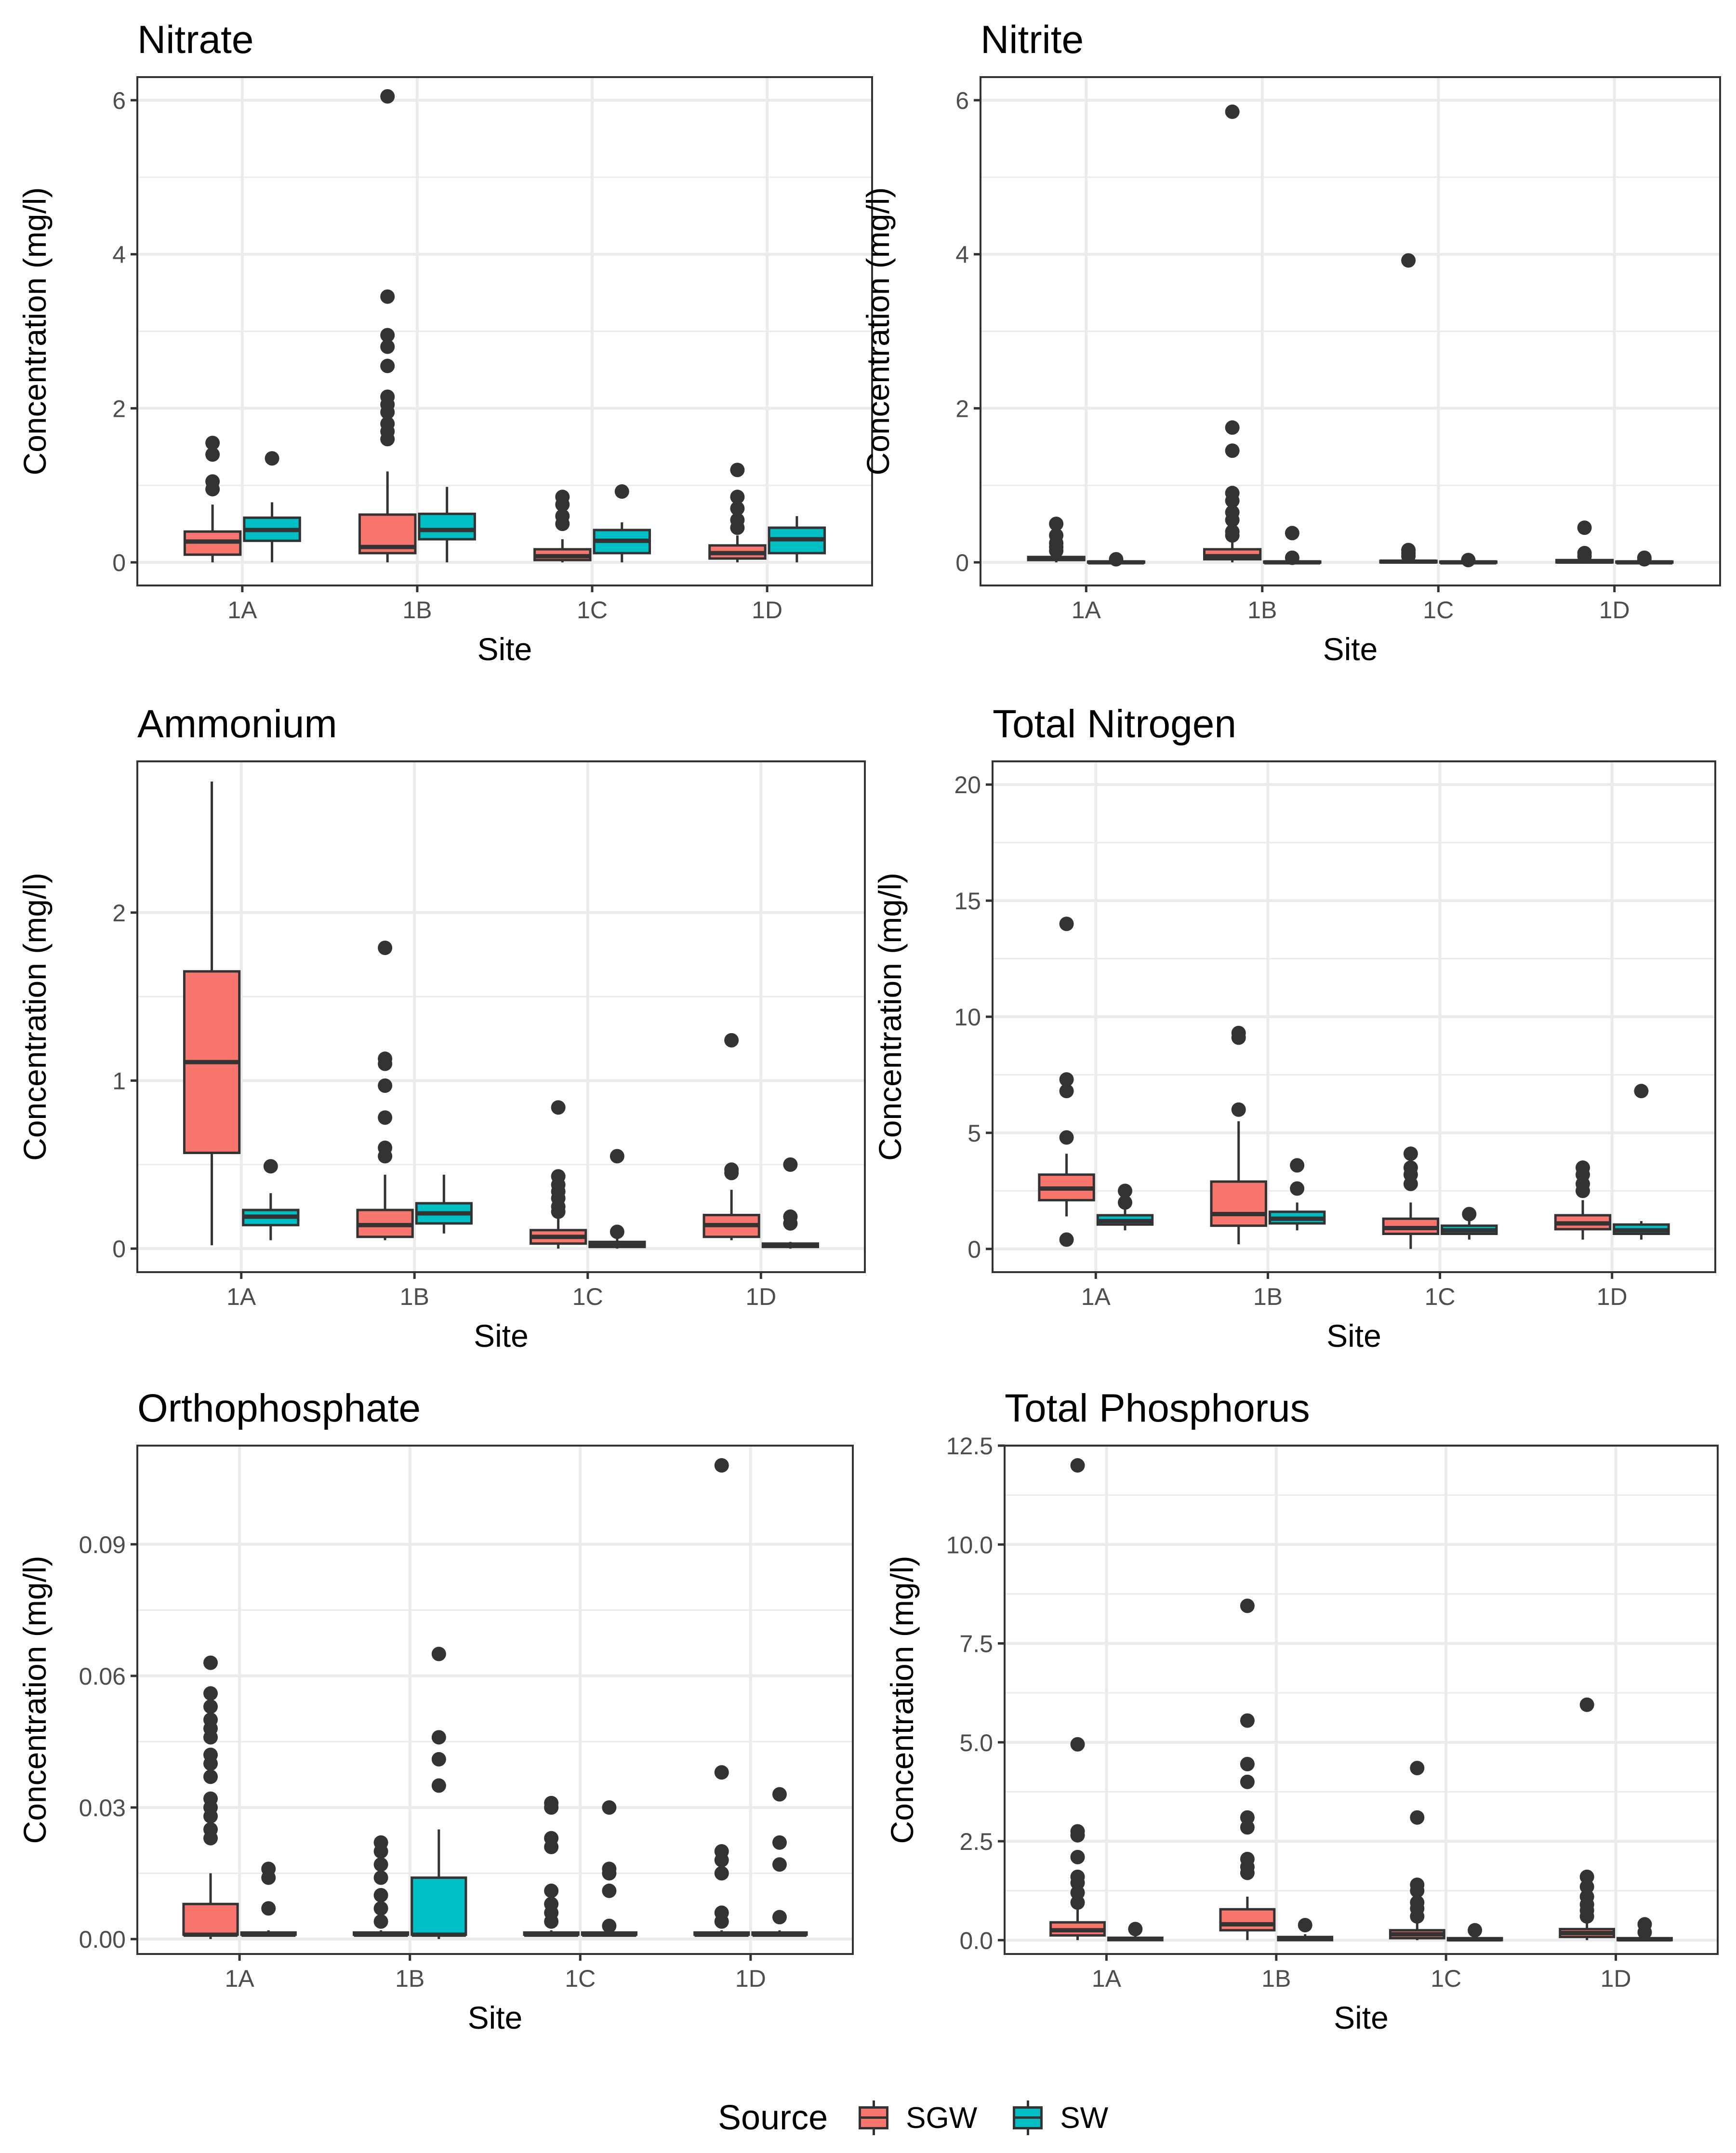 The width and height of the screenshot is (1736, 2153). What do you see at coordinates (970, 1544) in the screenshot?
I see `y-tick-label: 10.0` at bounding box center [970, 1544].